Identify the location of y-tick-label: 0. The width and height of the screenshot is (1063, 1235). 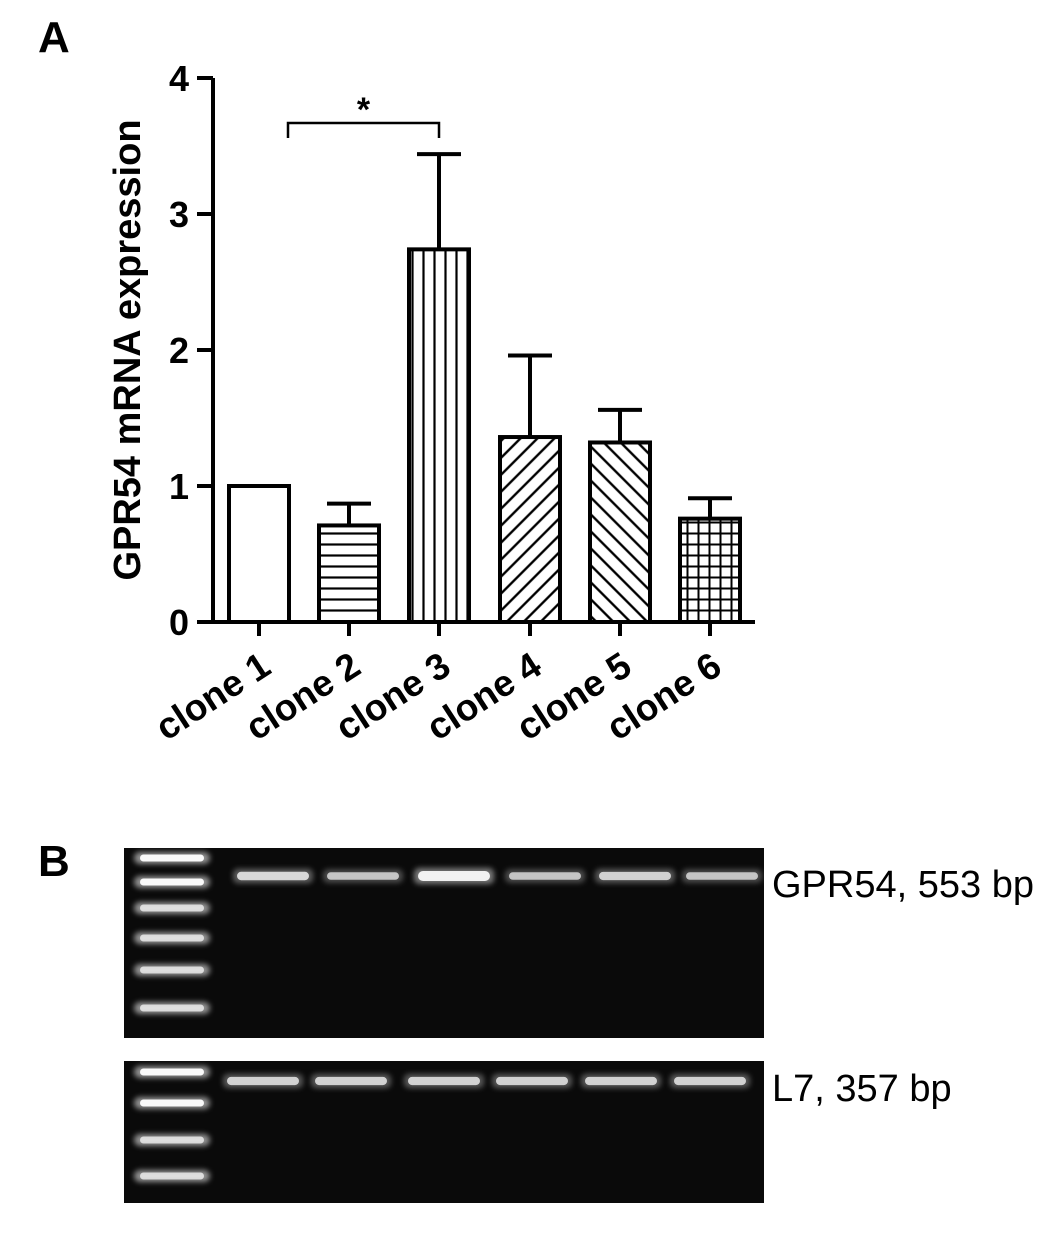
(179, 622).